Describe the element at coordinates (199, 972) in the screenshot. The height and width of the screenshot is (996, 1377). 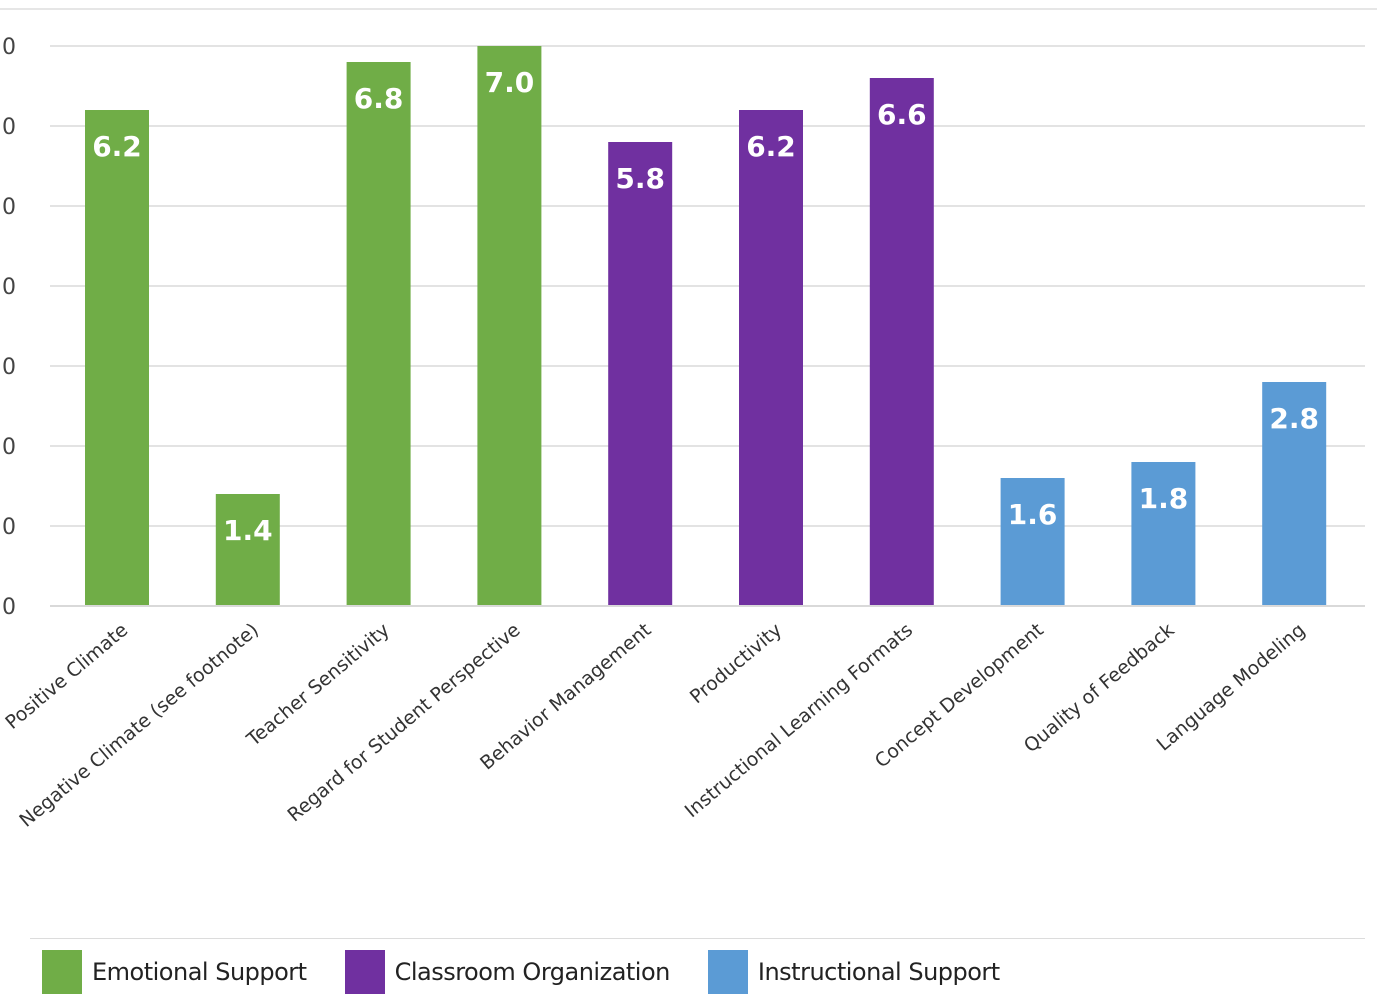
I see `legend-label-emotional-support: Emotional Support` at that location.